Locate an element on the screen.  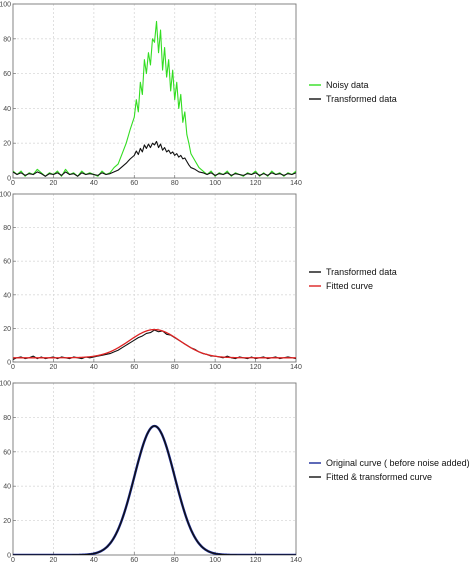
legend-label: Fitted & transformed curve is located at coordinates (379, 477).